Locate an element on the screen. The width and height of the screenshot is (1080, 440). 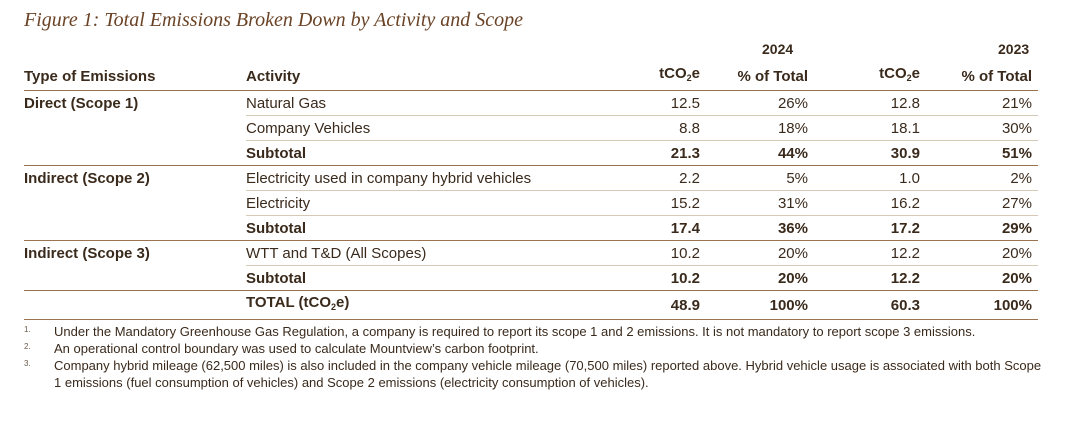
value-cell: 17.2 is located at coordinates (870, 228).